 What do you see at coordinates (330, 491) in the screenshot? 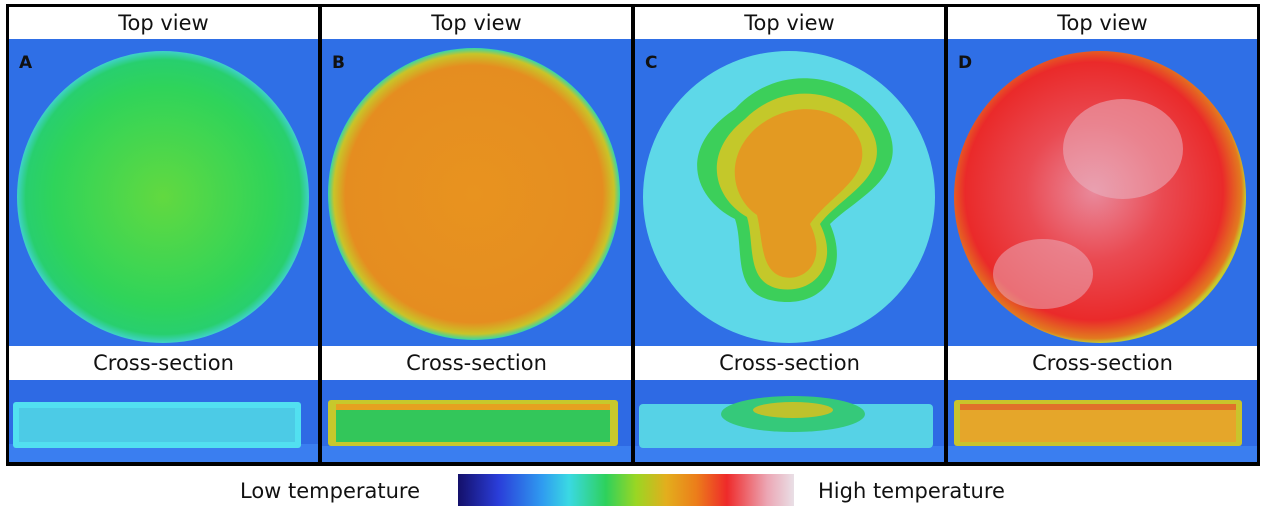
I see `legend-low-label: Low temperature` at bounding box center [330, 491].